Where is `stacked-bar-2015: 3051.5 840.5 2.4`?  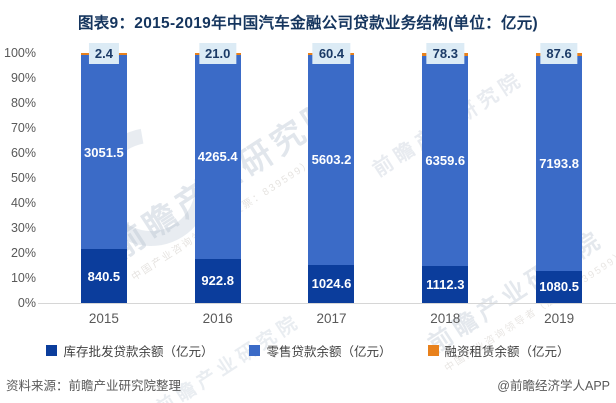 stacked-bar-2015: 3051.5 840.5 2.4 is located at coordinates (103, 173).